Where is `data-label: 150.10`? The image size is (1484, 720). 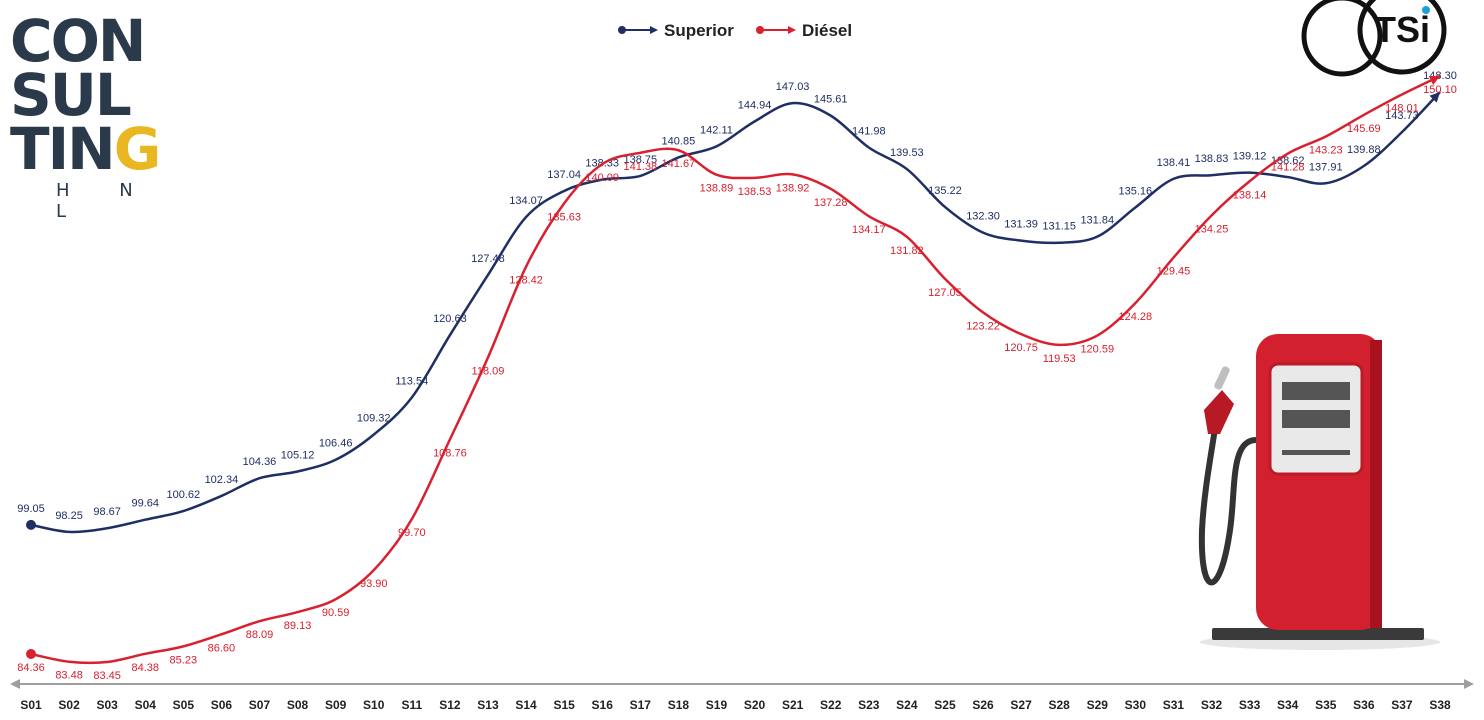
data-label: 150.10 is located at coordinates (1440, 90).